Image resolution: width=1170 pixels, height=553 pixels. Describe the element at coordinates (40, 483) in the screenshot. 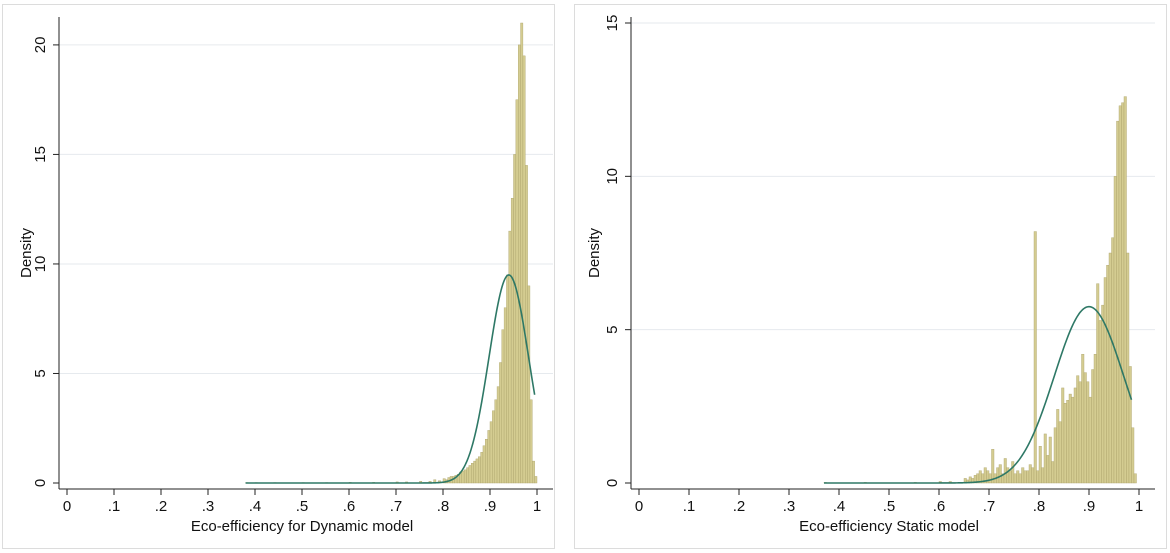

I see `dynamic-y-tick-label: 0` at that location.